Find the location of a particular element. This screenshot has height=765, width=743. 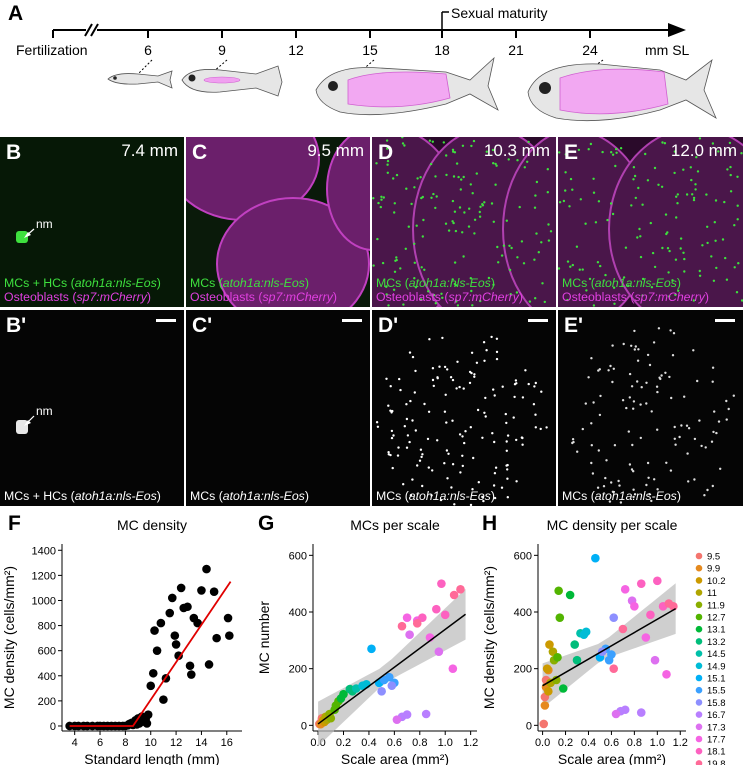

timeline-tick-label: 12 is located at coordinates (296, 50).